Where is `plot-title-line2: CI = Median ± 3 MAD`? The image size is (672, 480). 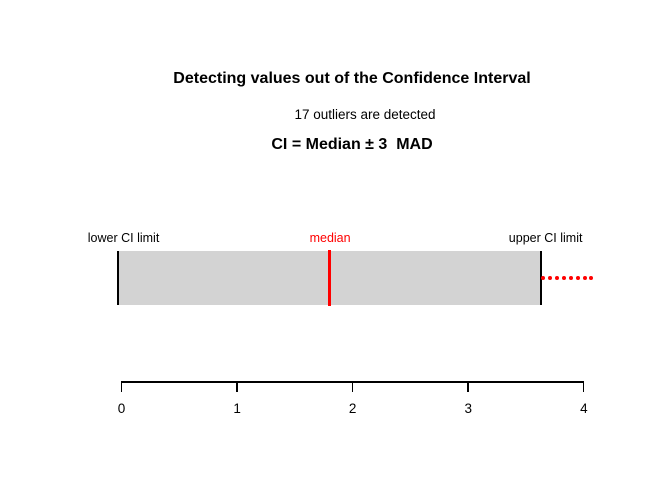 plot-title-line2: CI = Median ± 3 MAD is located at coordinates (352, 144).